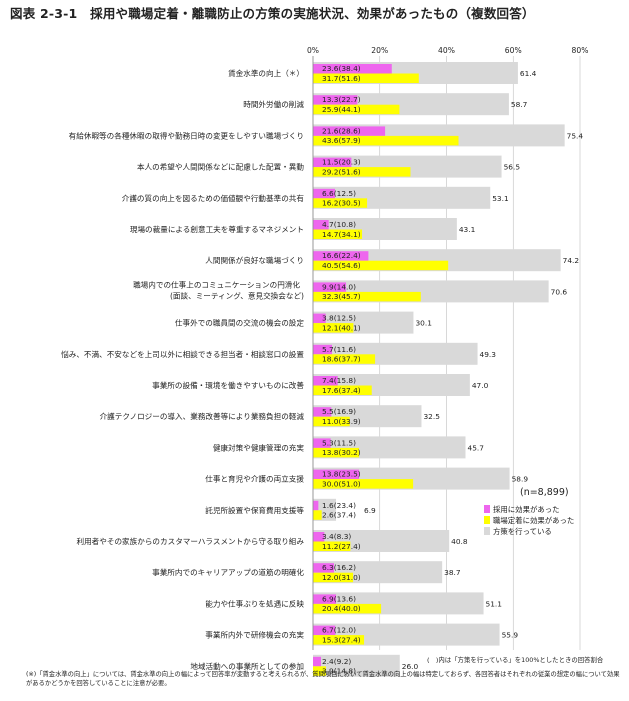 The width and height of the screenshot is (629, 701). Describe the element at coordinates (515, 660) in the screenshot. I see `legend-note: ( )内は「方策を行っている」を100%としたときの回答割合` at that location.